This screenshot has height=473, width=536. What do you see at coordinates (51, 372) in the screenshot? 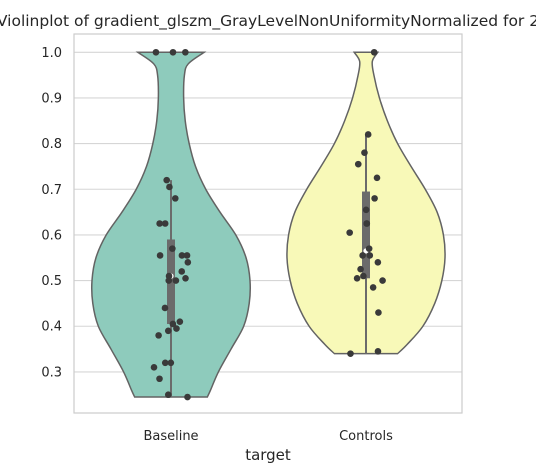
I see `y-tick-label: 0.3` at bounding box center [51, 372].